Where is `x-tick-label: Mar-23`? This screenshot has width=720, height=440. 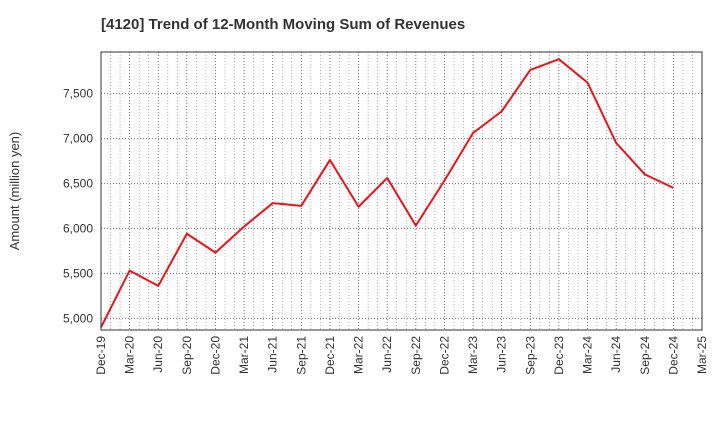 x-tick-label: Mar-23 is located at coordinates (473, 355).